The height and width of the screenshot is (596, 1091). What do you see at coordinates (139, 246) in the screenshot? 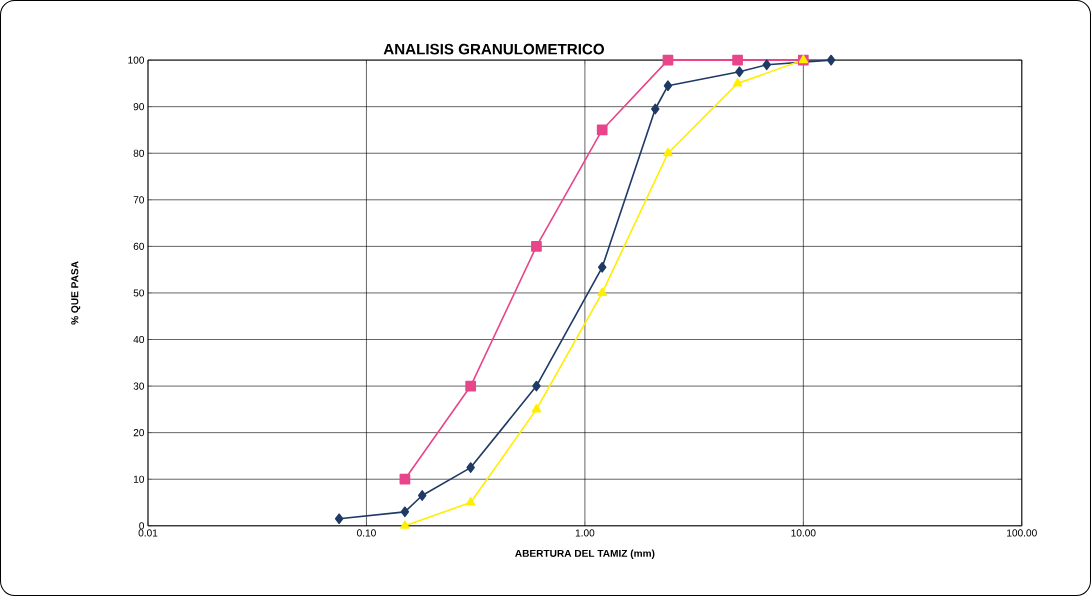
I see `y-tick-label: 60` at bounding box center [139, 246].